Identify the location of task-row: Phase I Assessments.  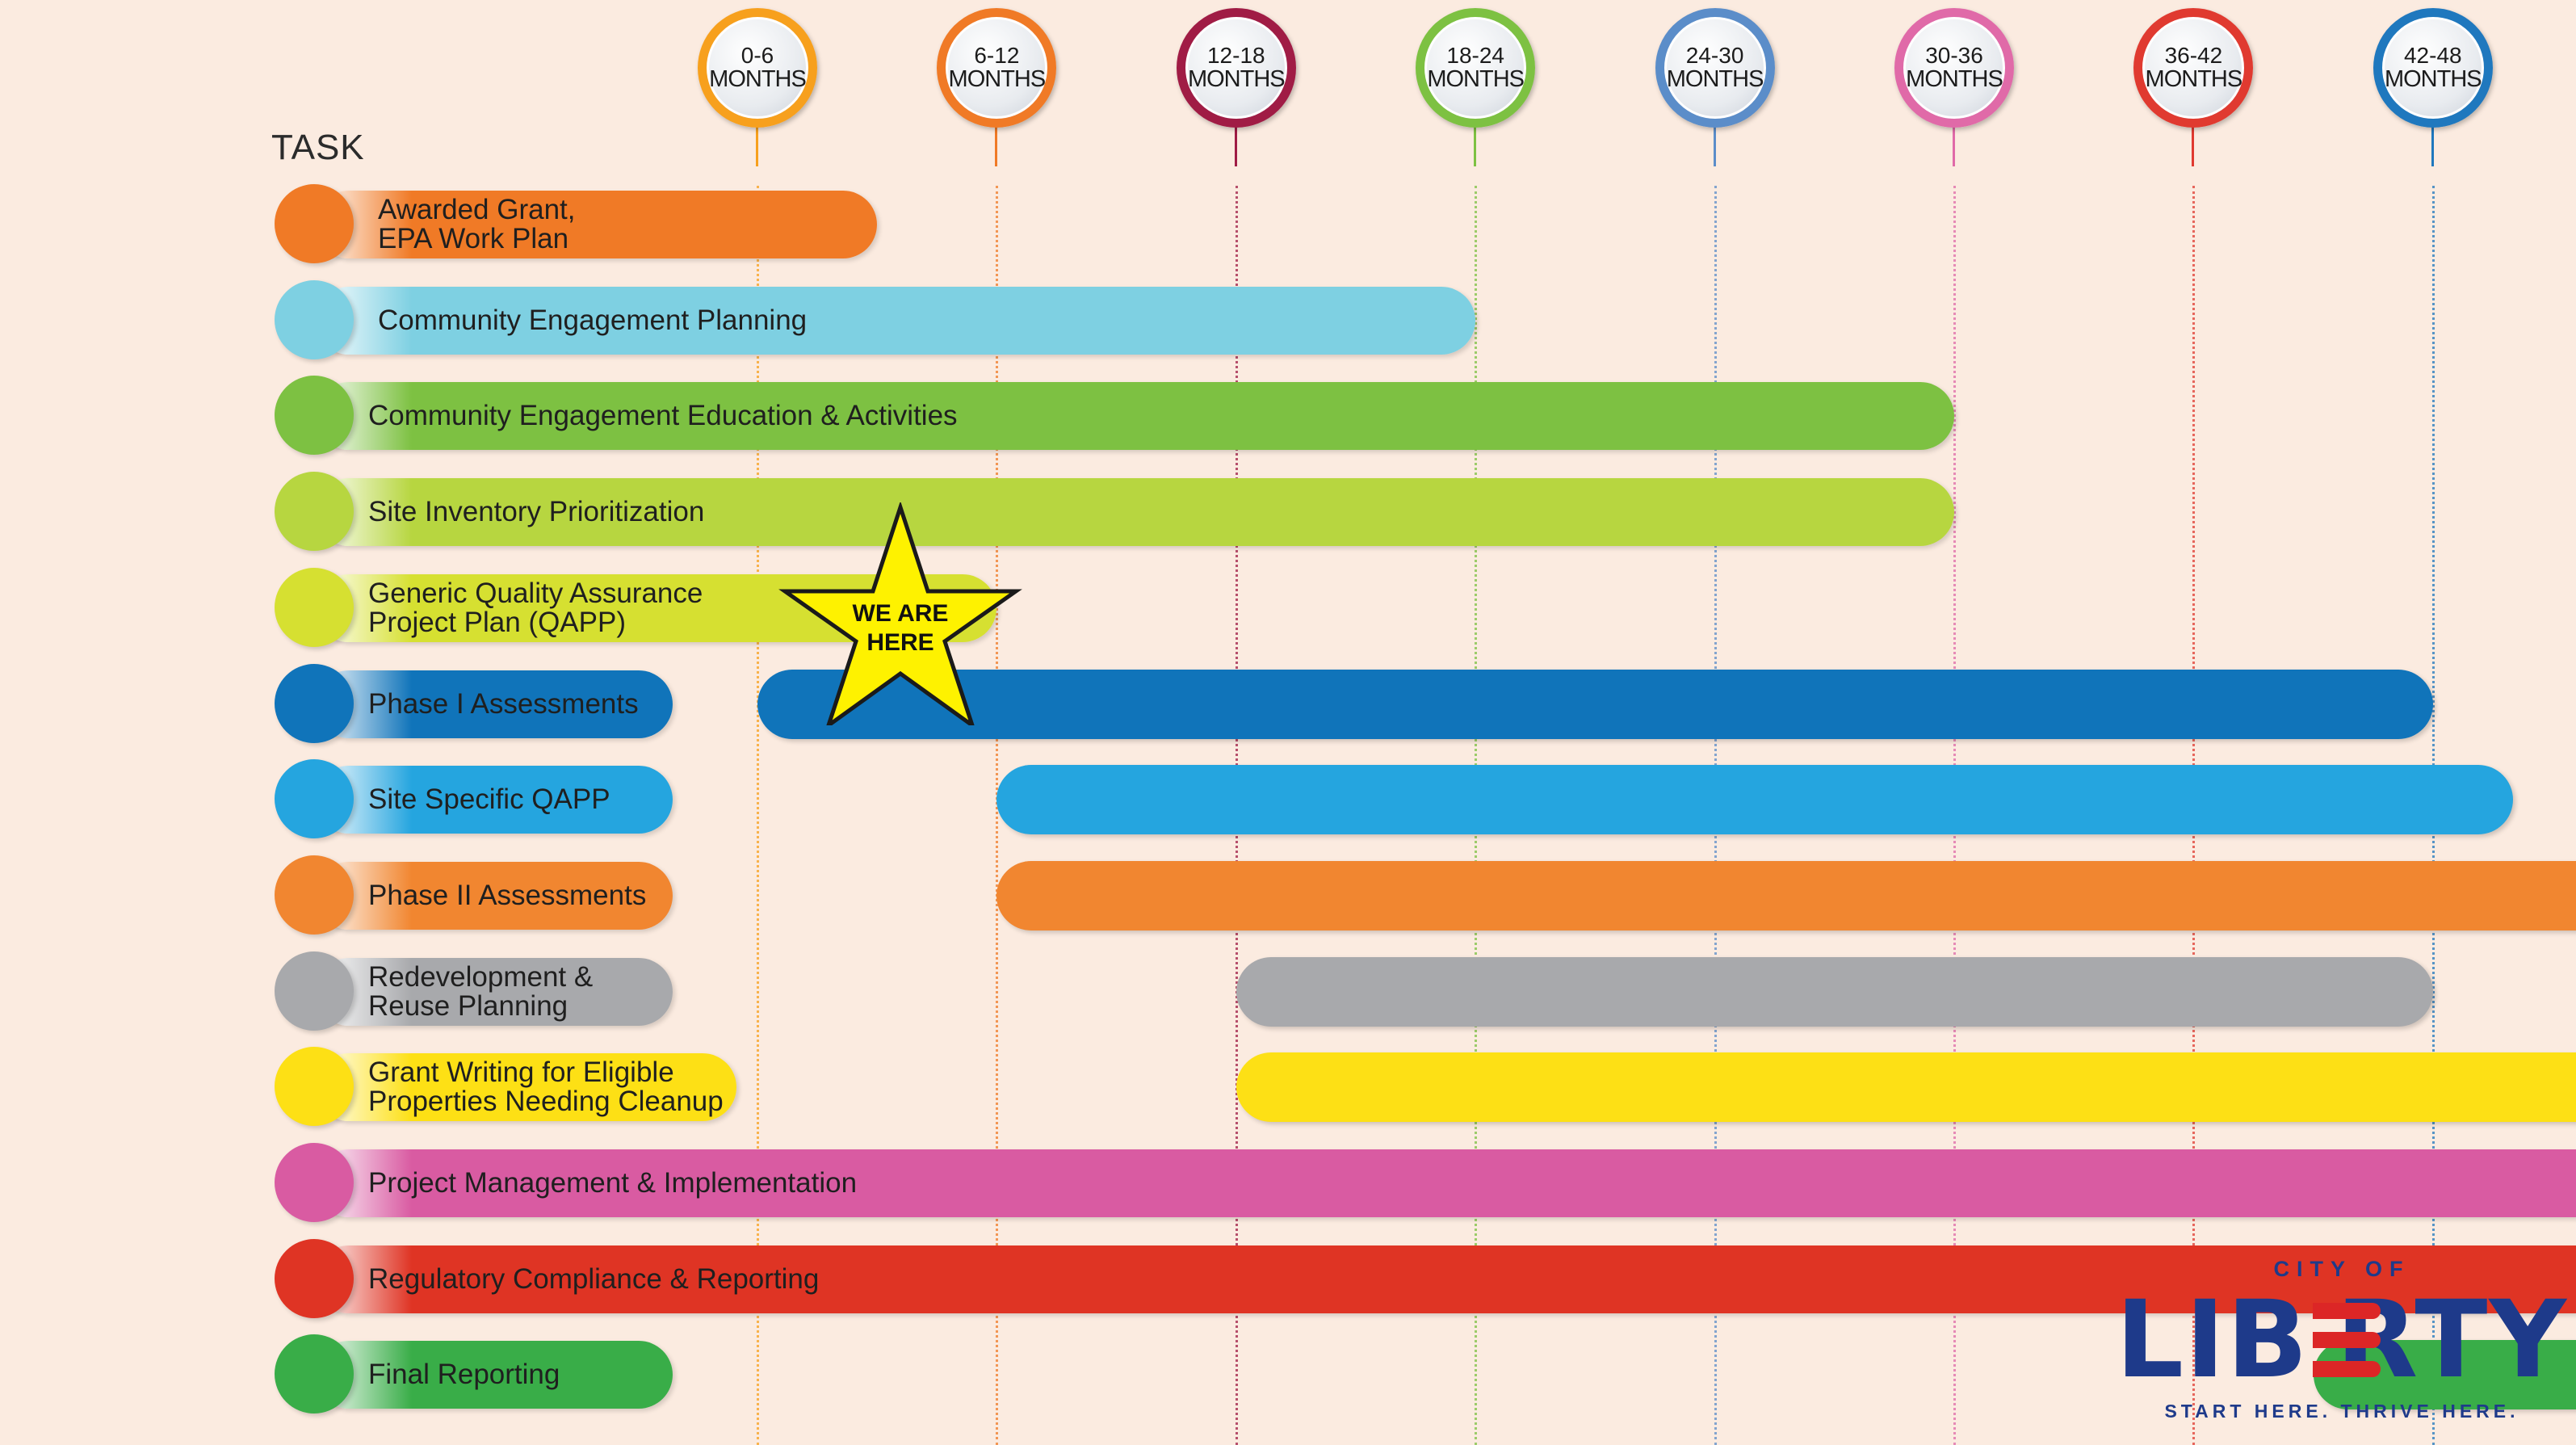
(1203, 704).